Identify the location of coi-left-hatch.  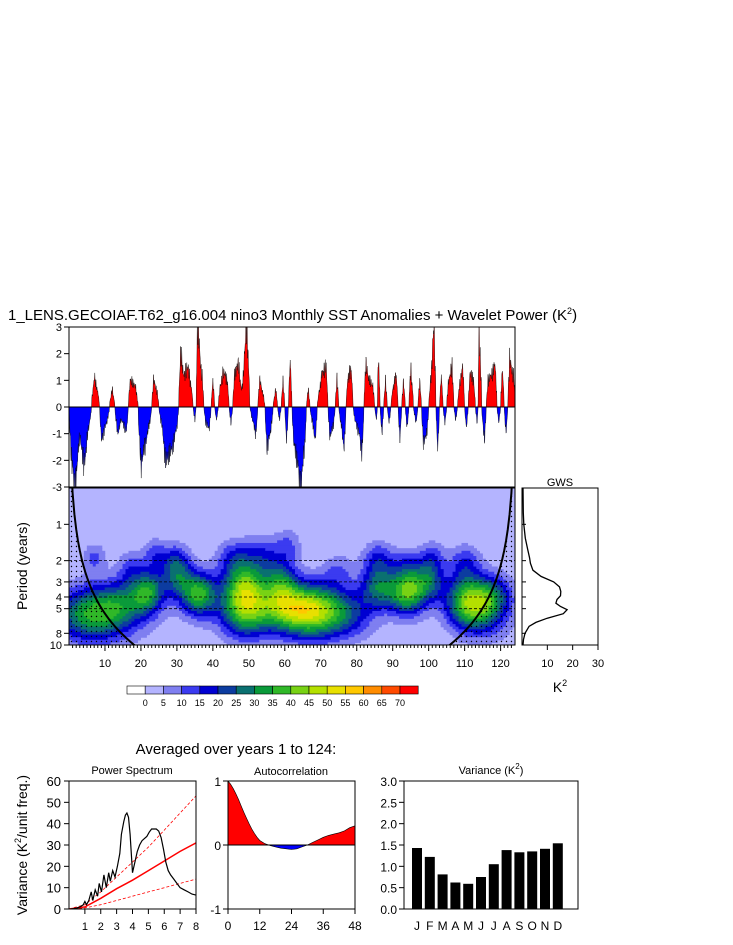
(180, 566).